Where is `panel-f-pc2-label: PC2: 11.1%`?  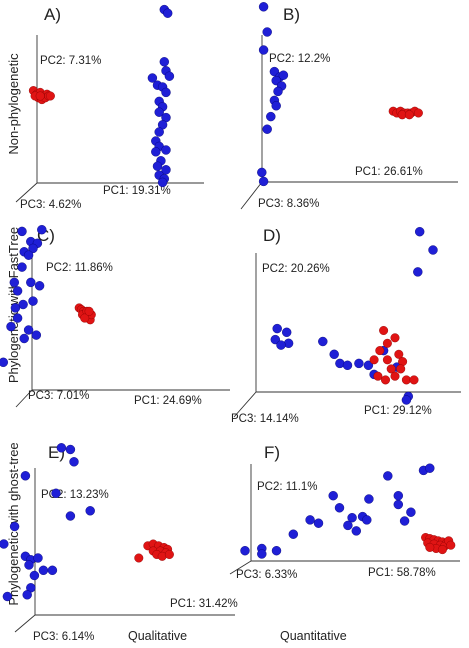 panel-f-pc2-label: PC2: 11.1% is located at coordinates (287, 487).